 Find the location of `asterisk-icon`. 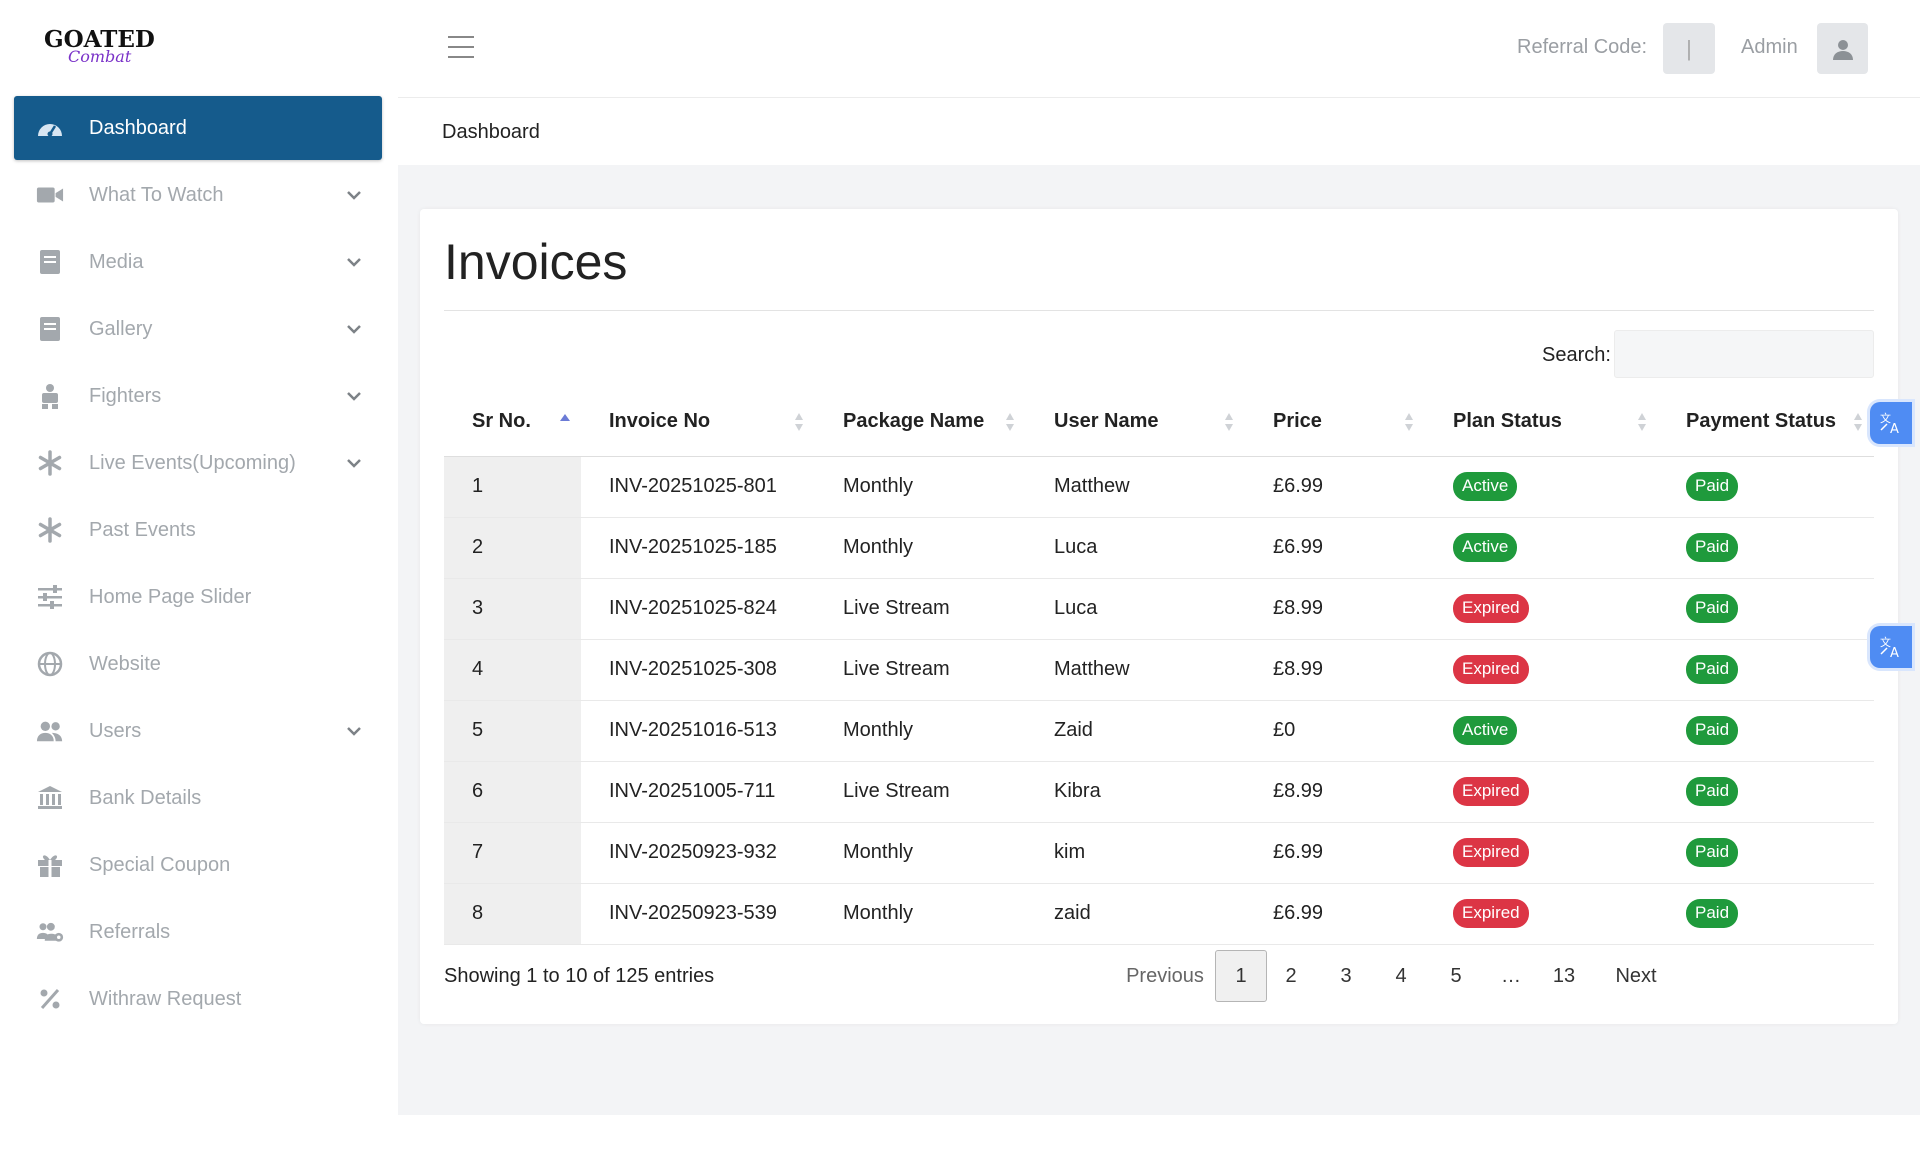

asterisk-icon is located at coordinates (50, 463).